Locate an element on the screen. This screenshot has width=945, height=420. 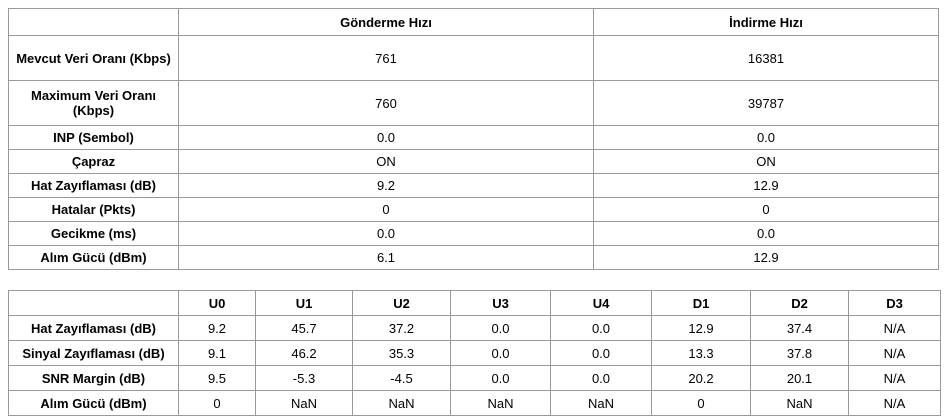
row-label: Sinyal Zayıflaması (dB) is located at coordinates (93, 353).